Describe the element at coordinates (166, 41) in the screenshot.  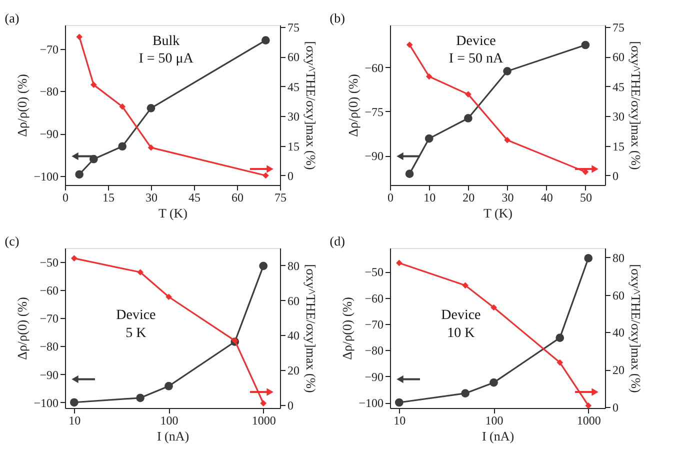
I see `annotation: Bulk` at that location.